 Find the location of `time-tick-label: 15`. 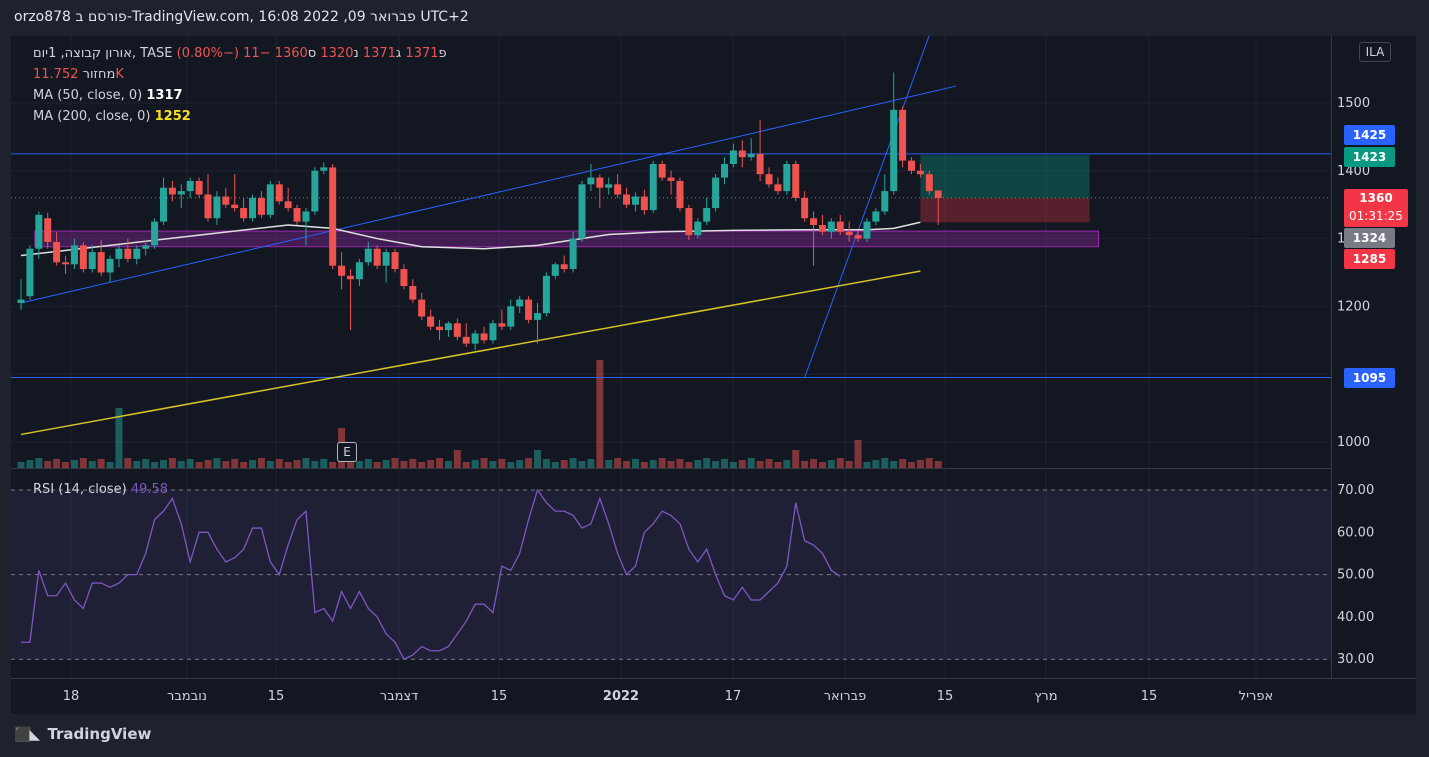

time-tick-label: 15 is located at coordinates (499, 696).